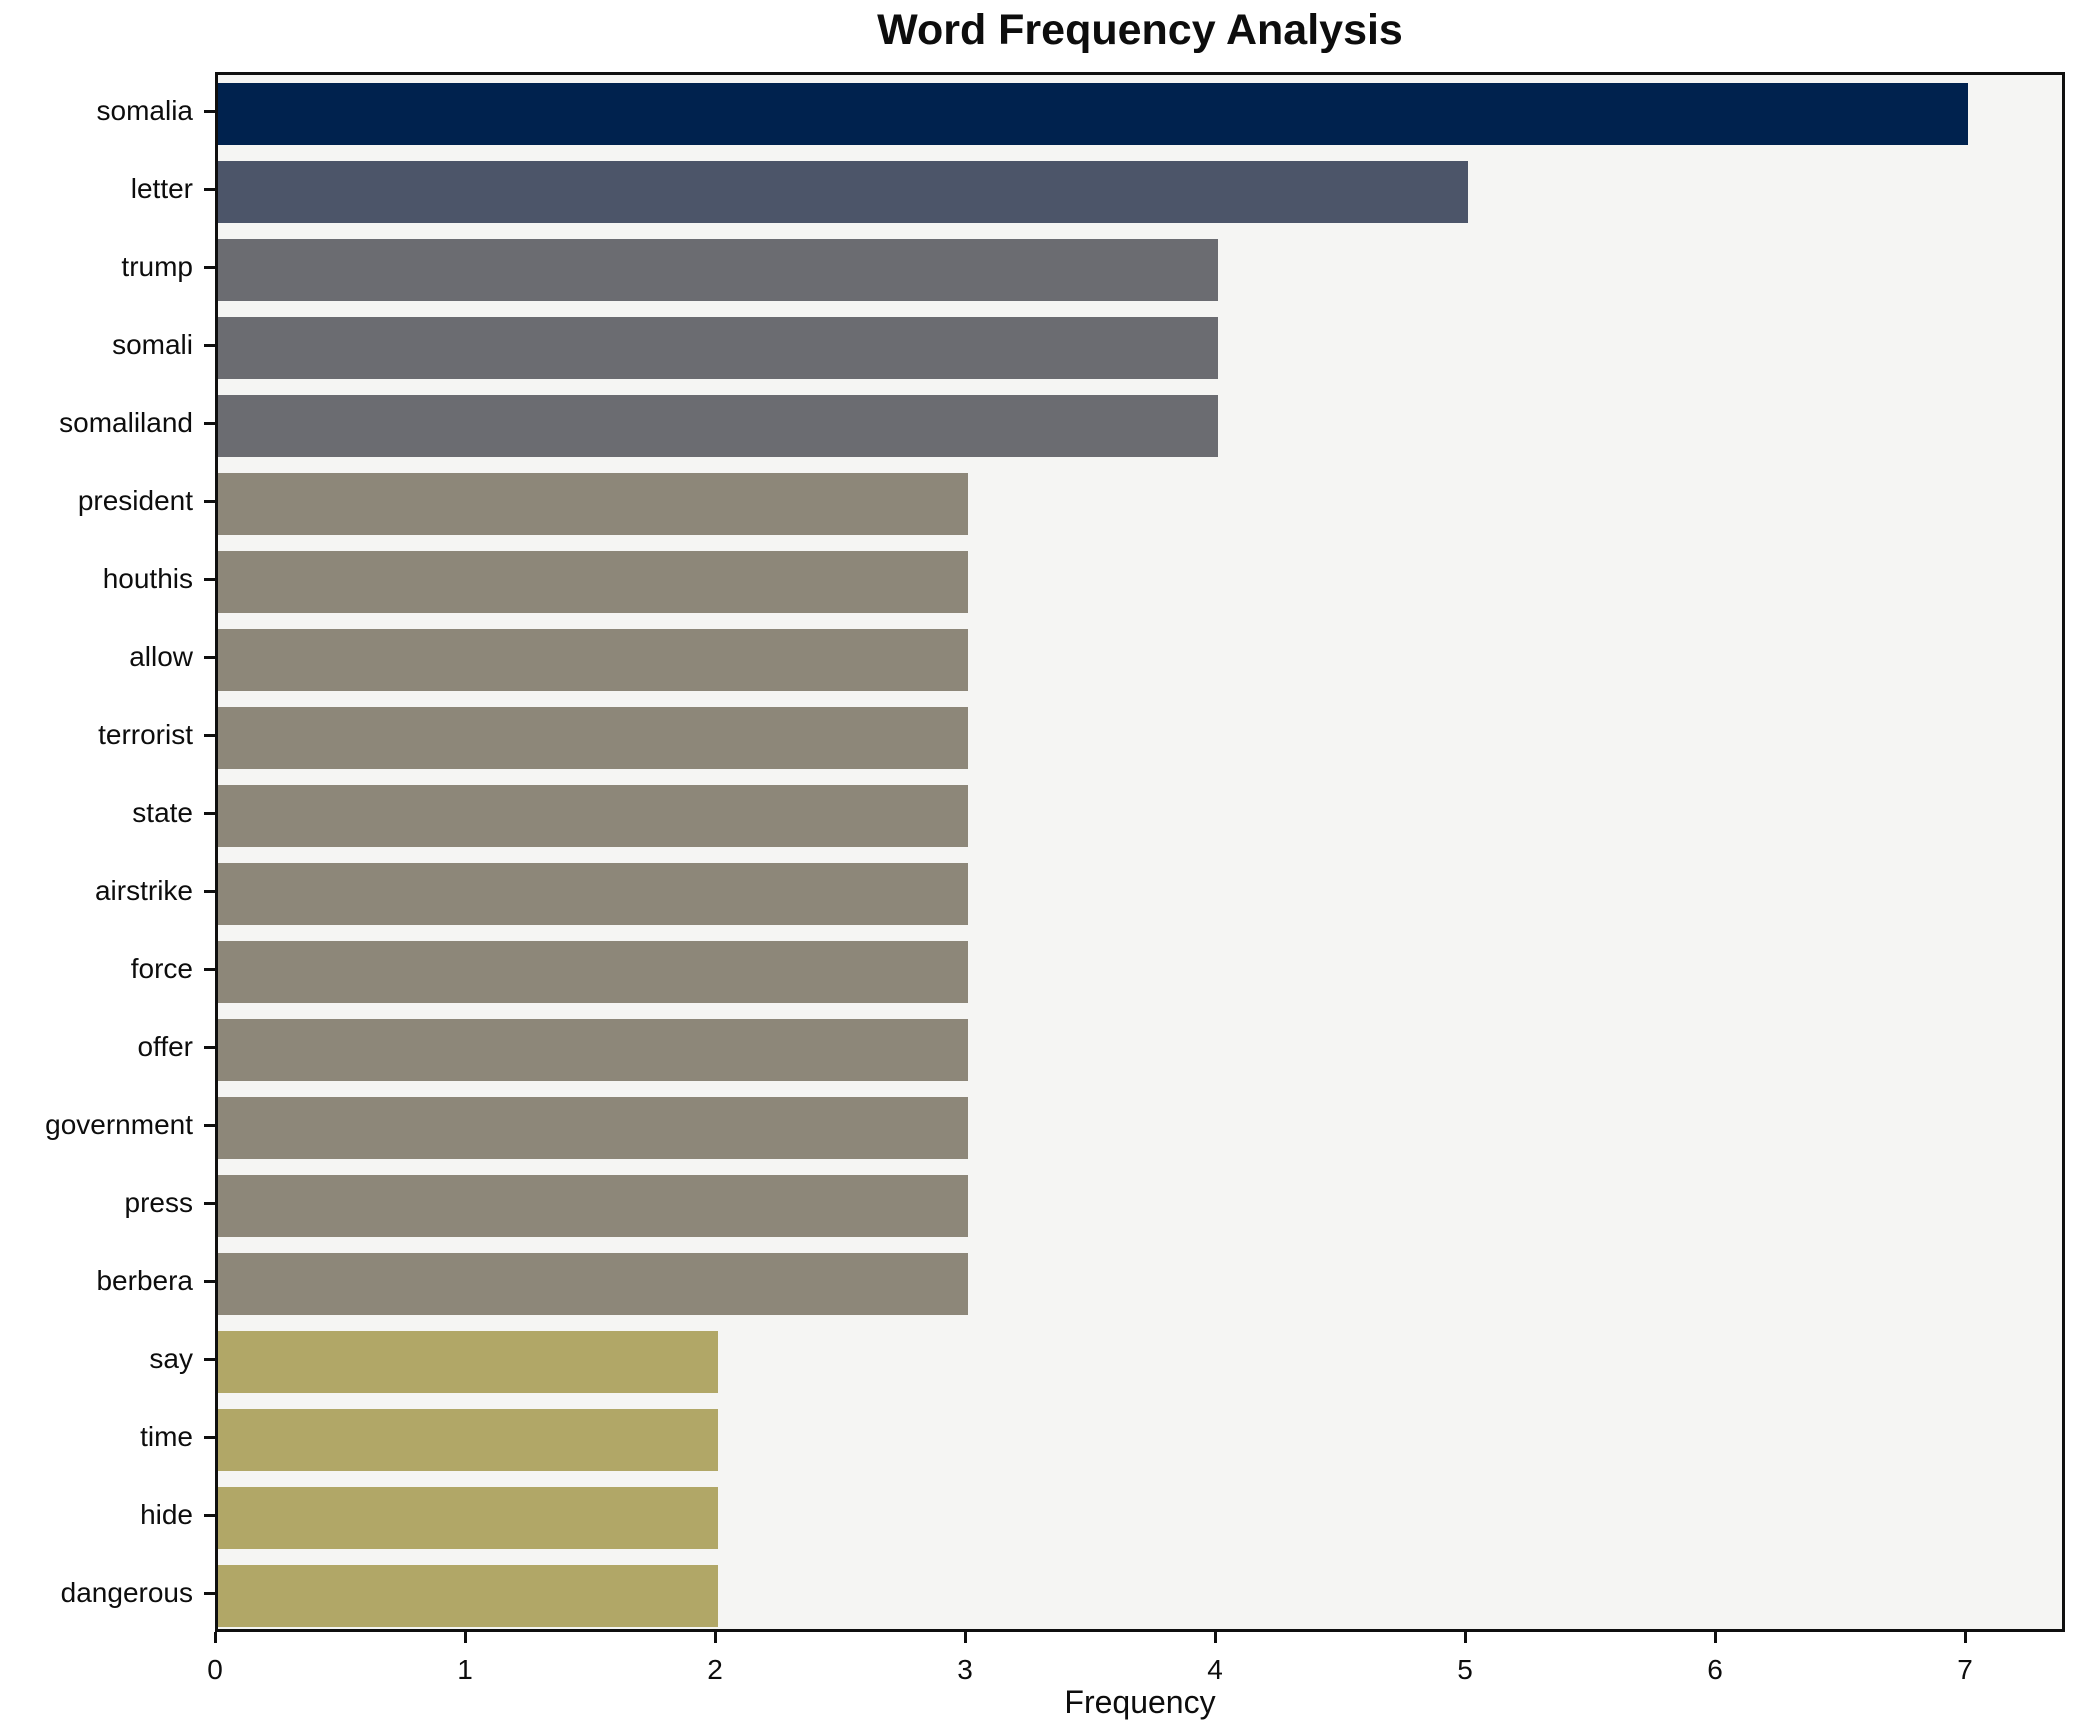 Image resolution: width=2095 pixels, height=1722 pixels. What do you see at coordinates (465, 1669) in the screenshot?
I see `x-tick-label-1: 1` at bounding box center [465, 1669].